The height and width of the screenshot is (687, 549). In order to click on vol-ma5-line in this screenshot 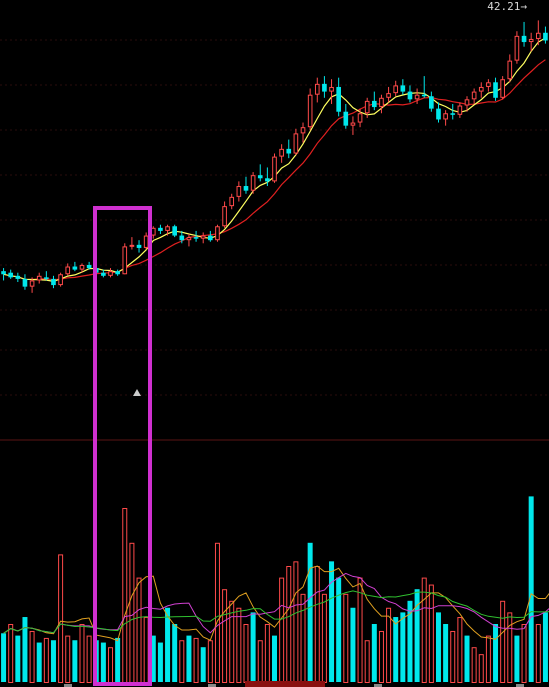, I will do `click(276, 603)`.